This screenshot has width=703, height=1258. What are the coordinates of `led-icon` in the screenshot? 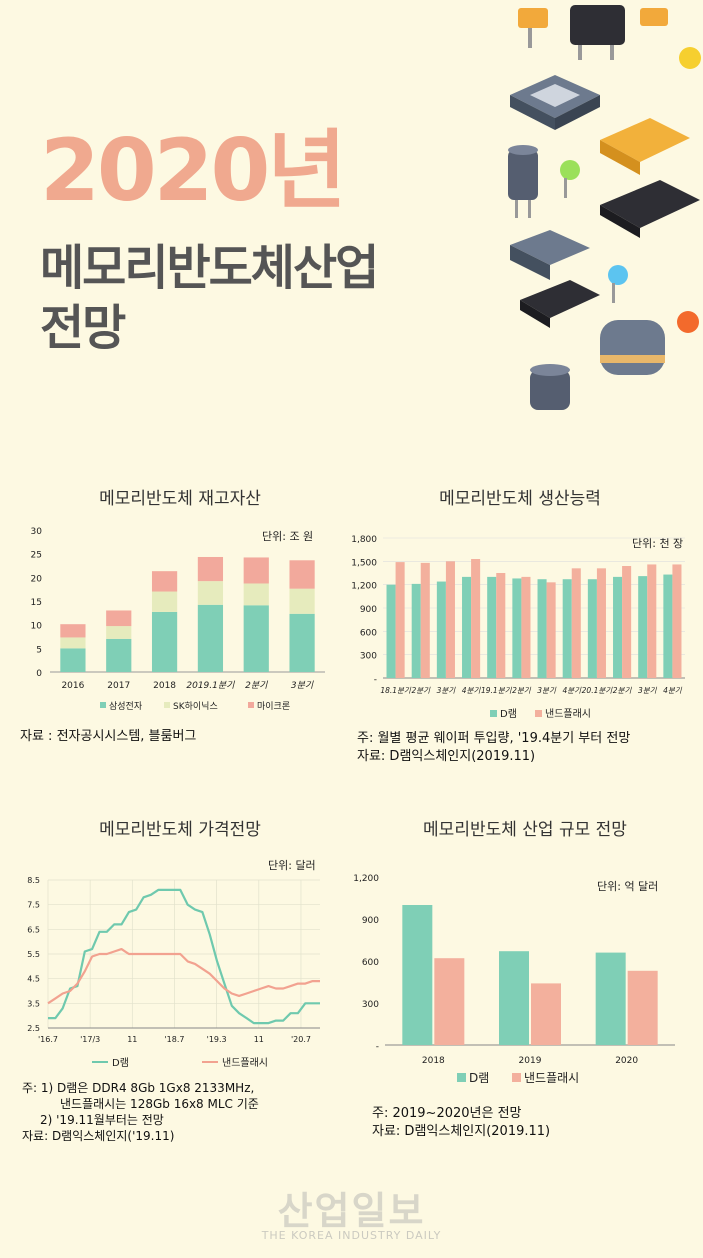 It's located at (630, 190).